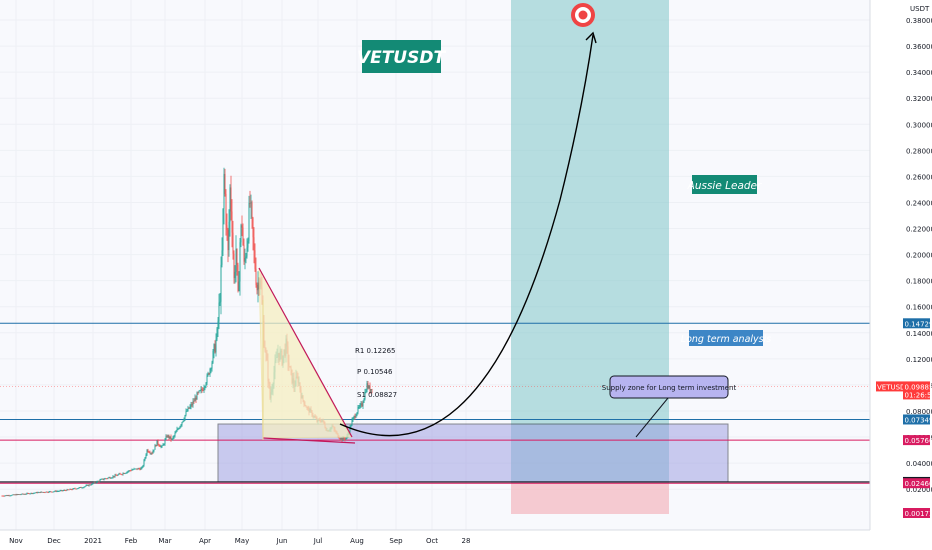 The image size is (932, 550). I want to click on supply-callout-box, so click(669, 387).